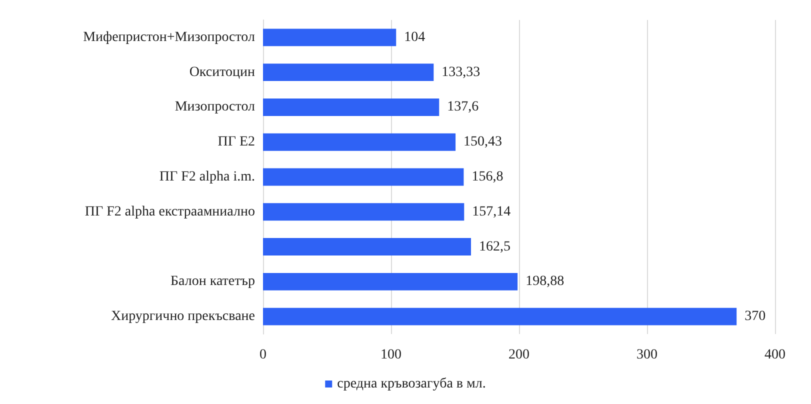  Describe the element at coordinates (169, 37) in the screenshot. I see `y-tick-label: Мифепристон+Мизопростол` at that location.